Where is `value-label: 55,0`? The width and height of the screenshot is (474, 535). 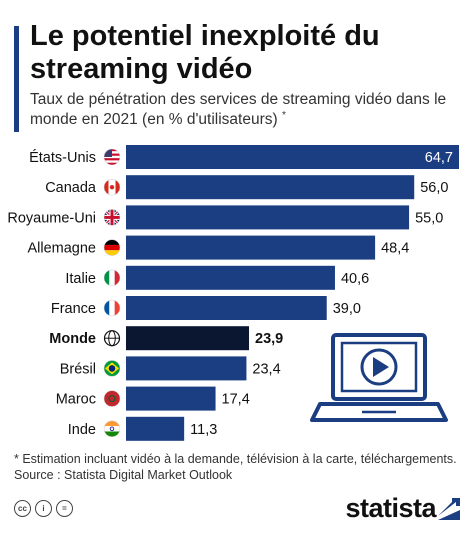
value-label: 55,0 is located at coordinates (429, 218).